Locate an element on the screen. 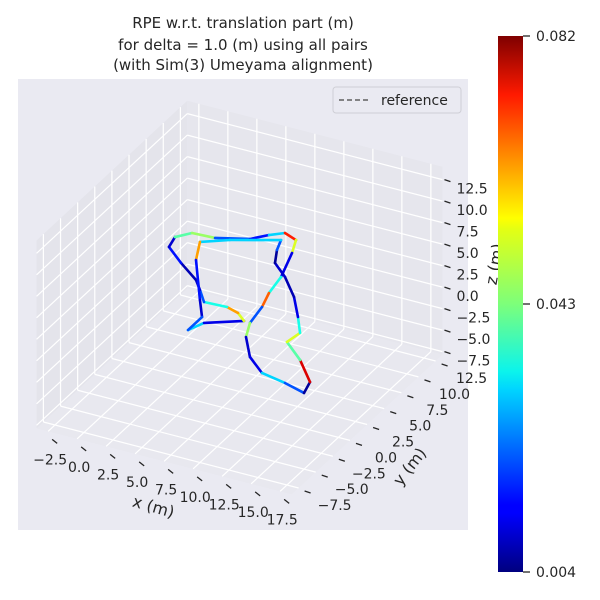 Image resolution: width=600 pixels, height=600 pixels. z-tick-label: 12.5 is located at coordinates (471, 190).